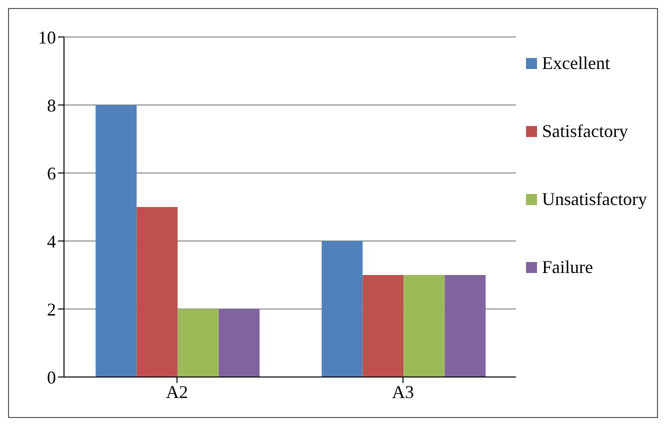 Image resolution: width=666 pixels, height=428 pixels. I want to click on y-tick-label: 8, so click(51, 105).